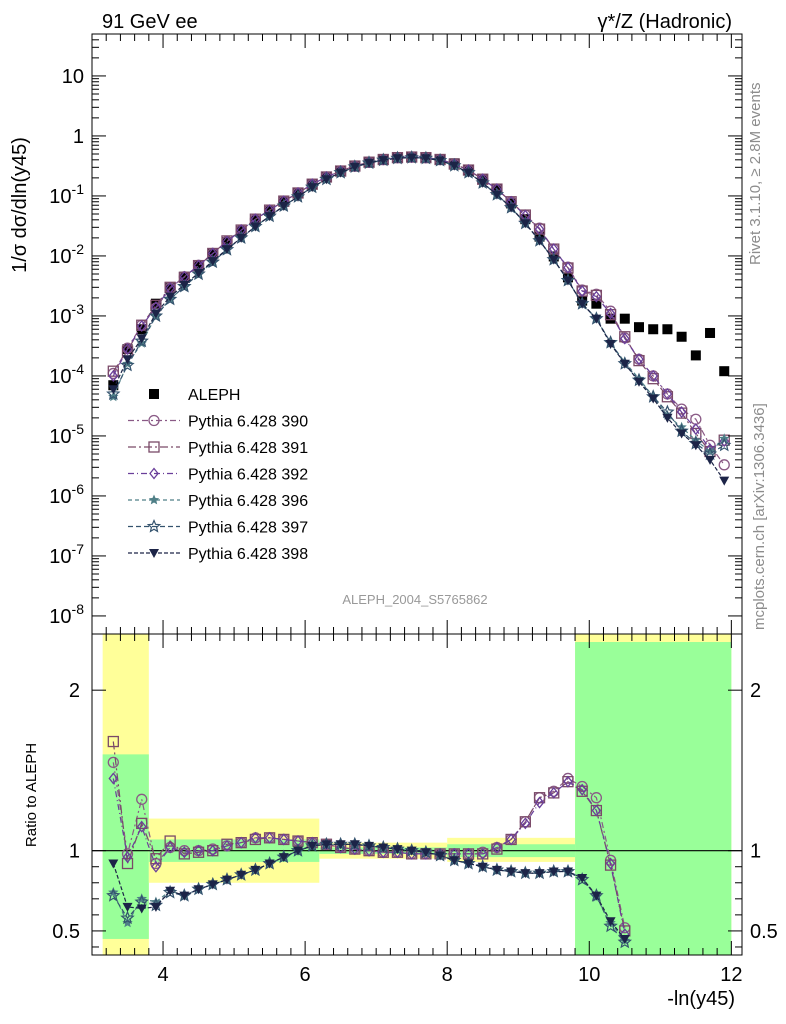 The height and width of the screenshot is (1024, 786). I want to click on main-ytick-label: 10⁻⁸, so click(66, 614).